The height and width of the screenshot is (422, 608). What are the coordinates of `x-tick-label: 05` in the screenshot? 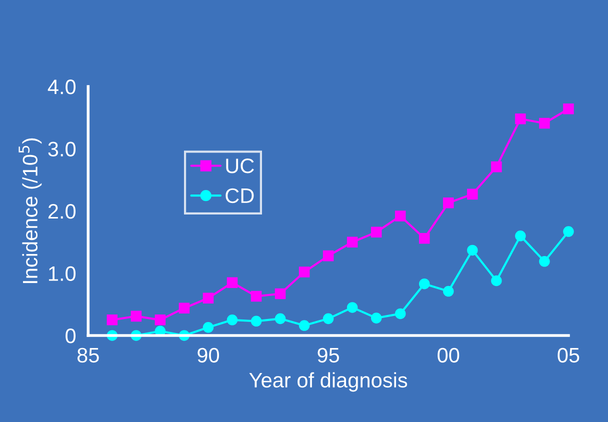 It's located at (569, 355).